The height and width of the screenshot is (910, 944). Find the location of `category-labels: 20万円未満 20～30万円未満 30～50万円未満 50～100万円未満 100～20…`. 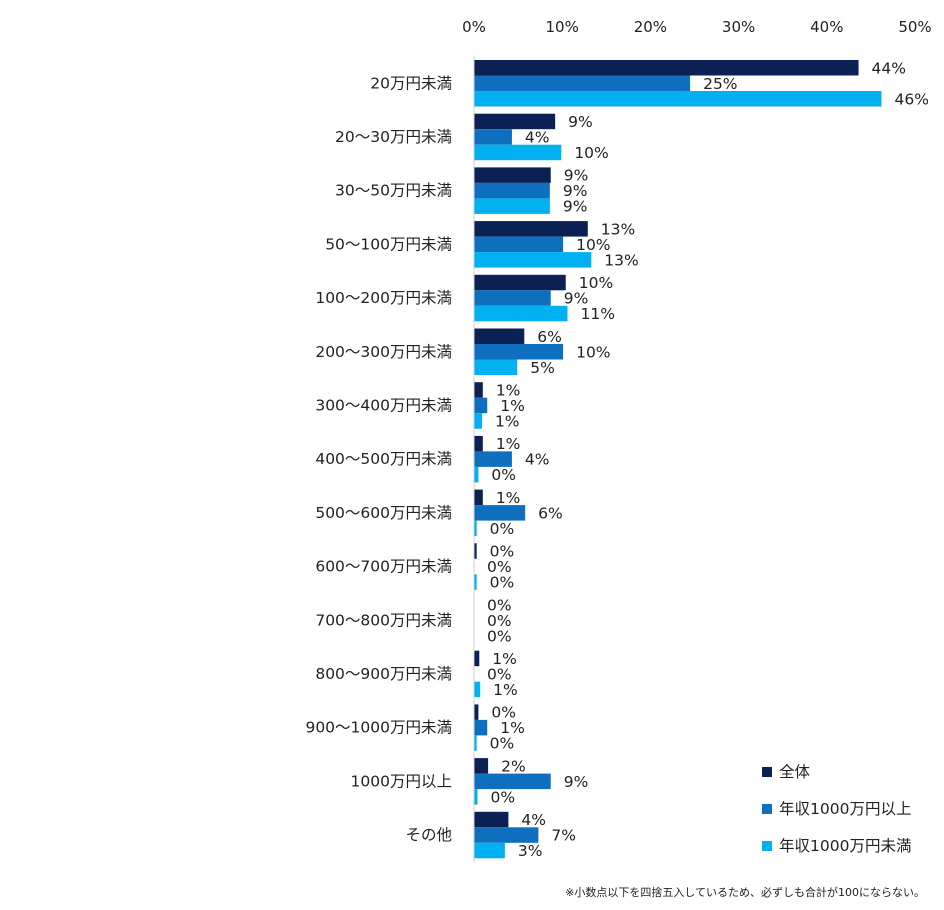

category-labels: 20万円未満 20～30万円未満 30～50万円未満 50～100万円未満 100～20… is located at coordinates (378, 459).